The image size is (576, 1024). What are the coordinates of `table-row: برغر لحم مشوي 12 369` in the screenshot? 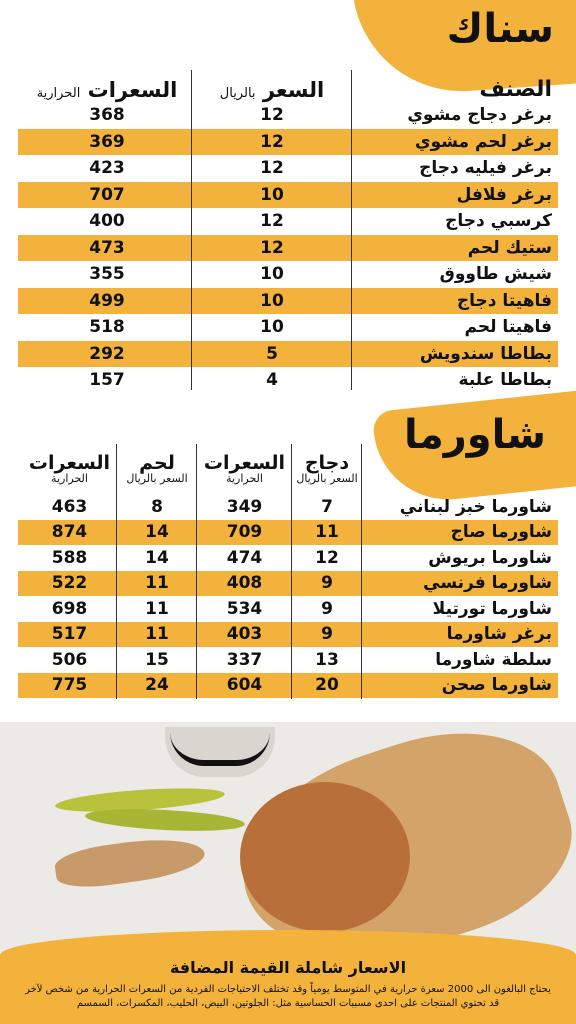 It's located at (288, 141).